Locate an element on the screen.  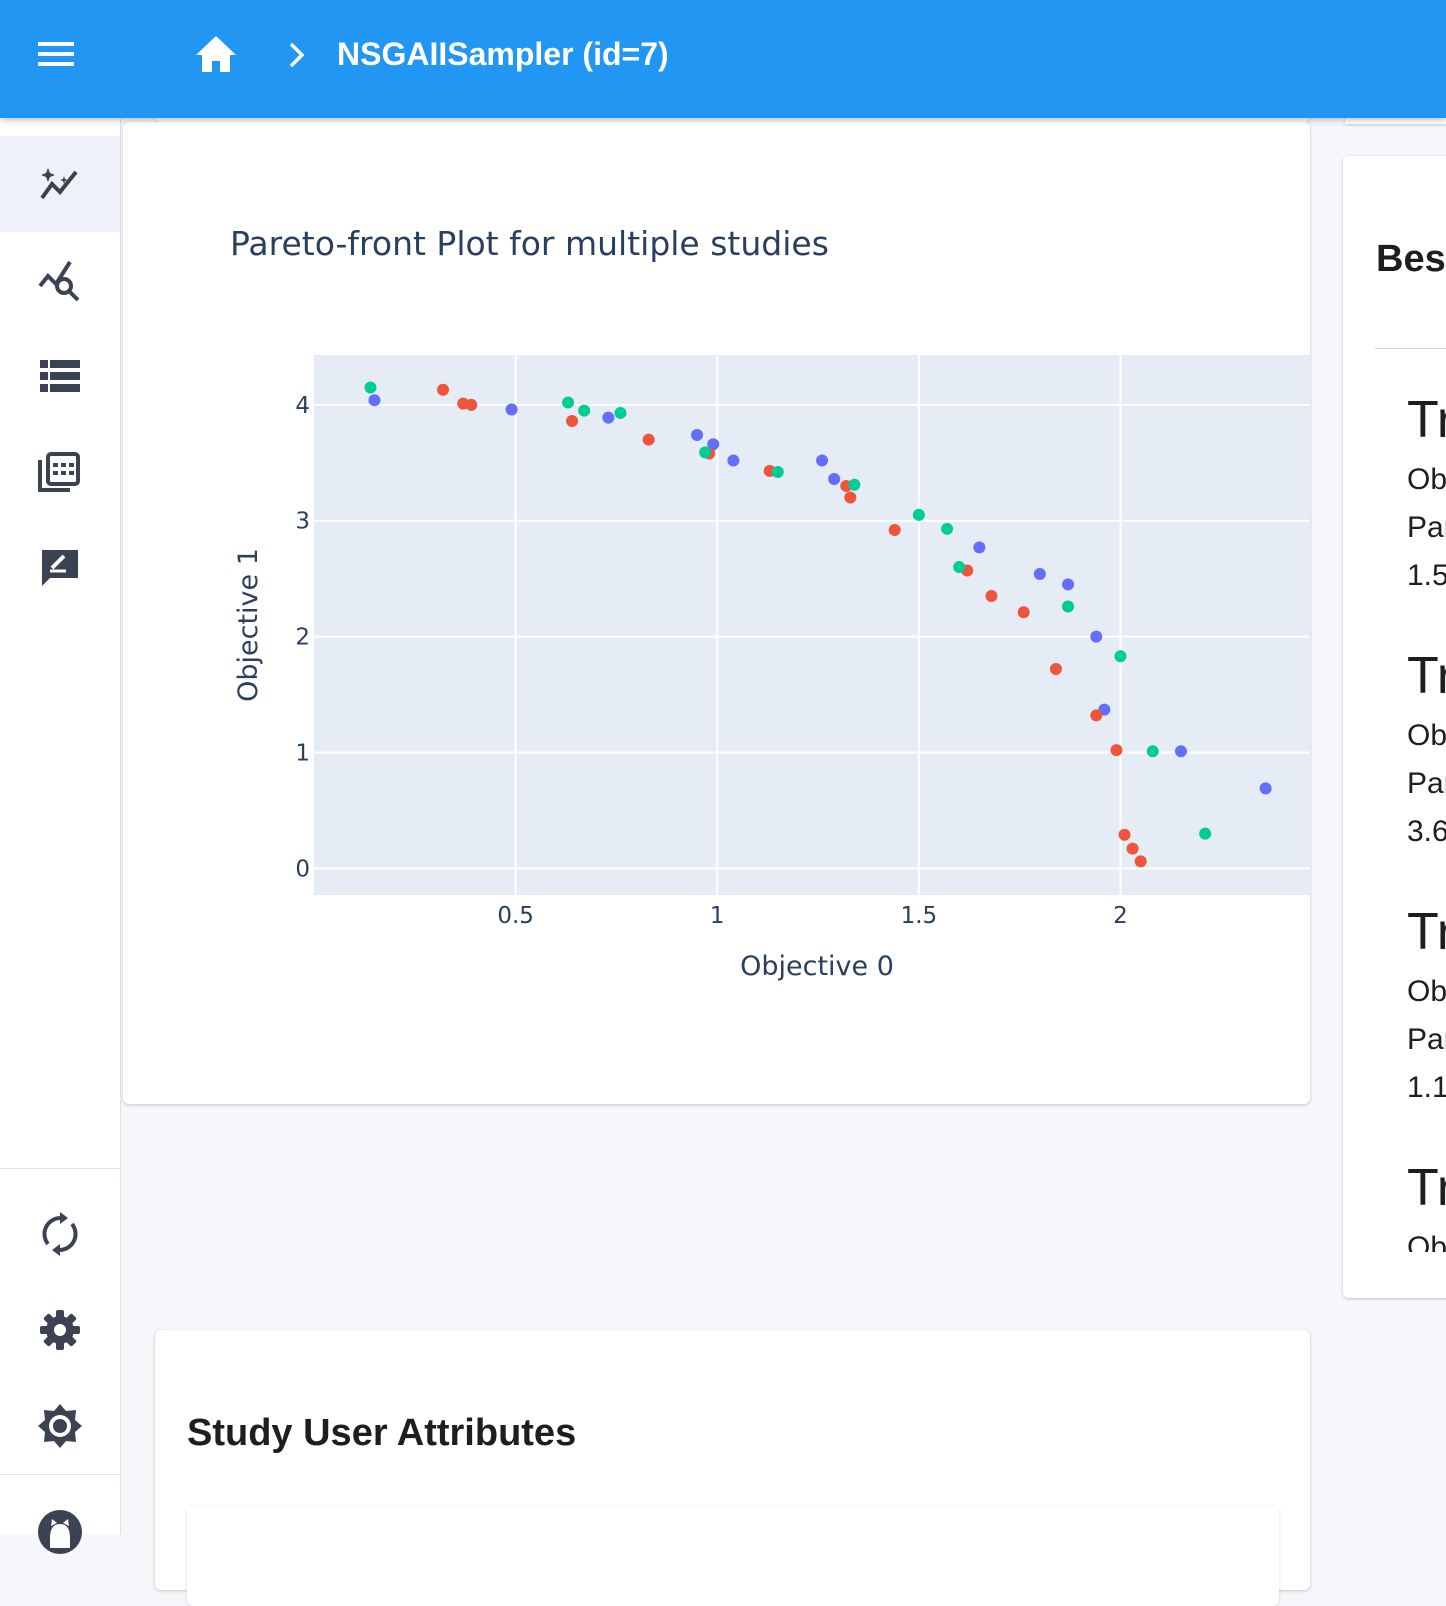
query-stats-icon is located at coordinates (59, 281).